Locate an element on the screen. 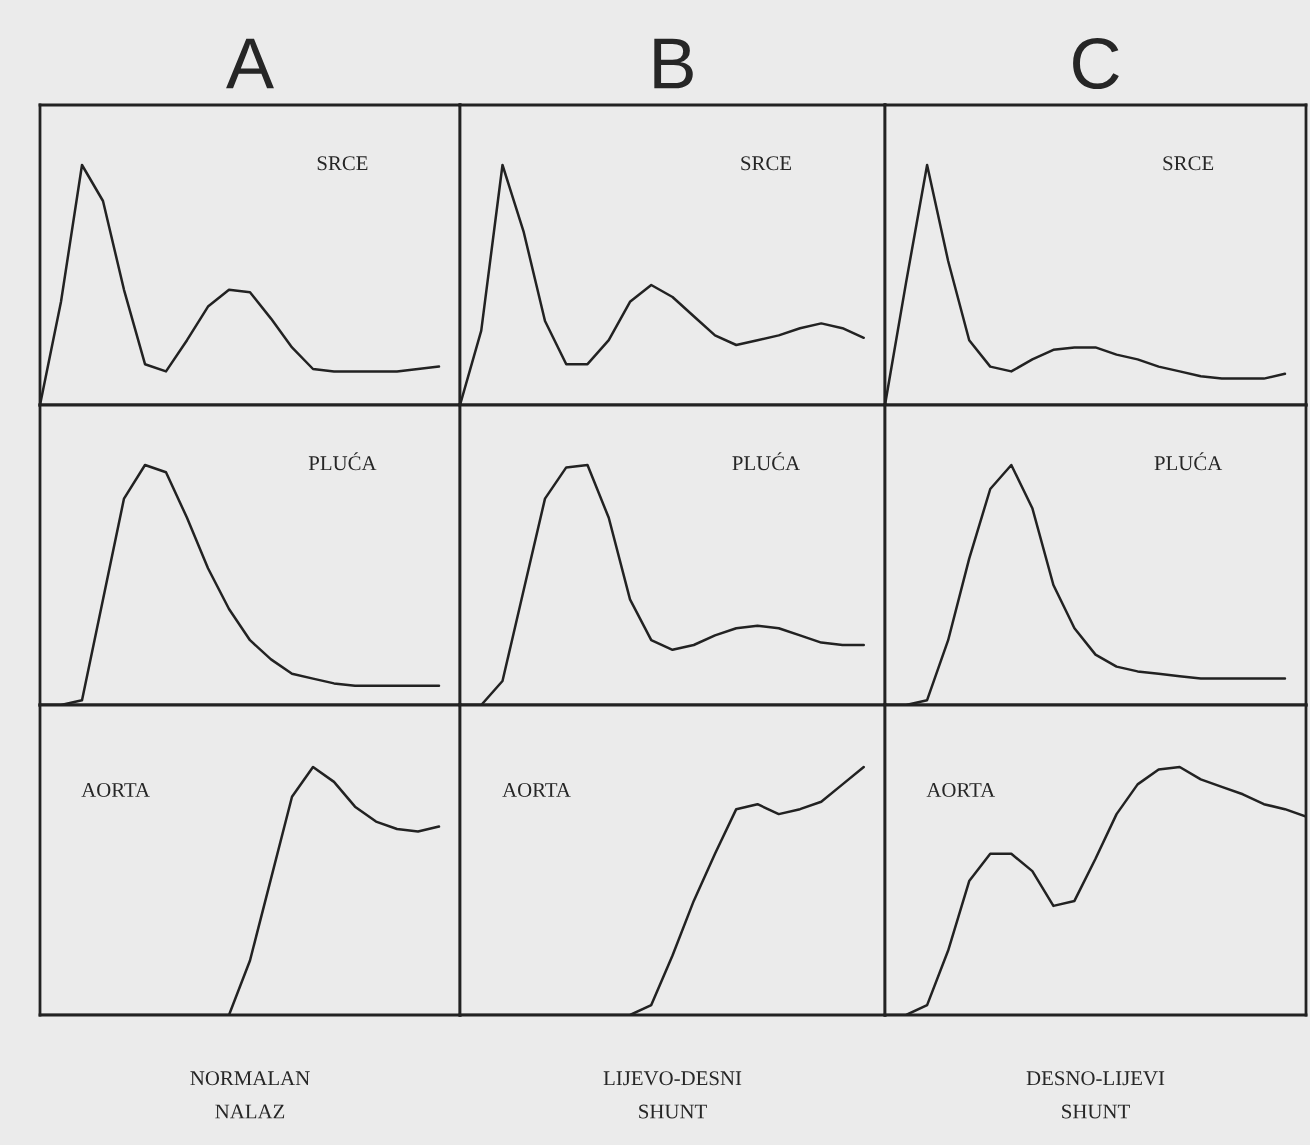 This screenshot has width=1310, height=1145. chart-title: A is located at coordinates (250, 63).